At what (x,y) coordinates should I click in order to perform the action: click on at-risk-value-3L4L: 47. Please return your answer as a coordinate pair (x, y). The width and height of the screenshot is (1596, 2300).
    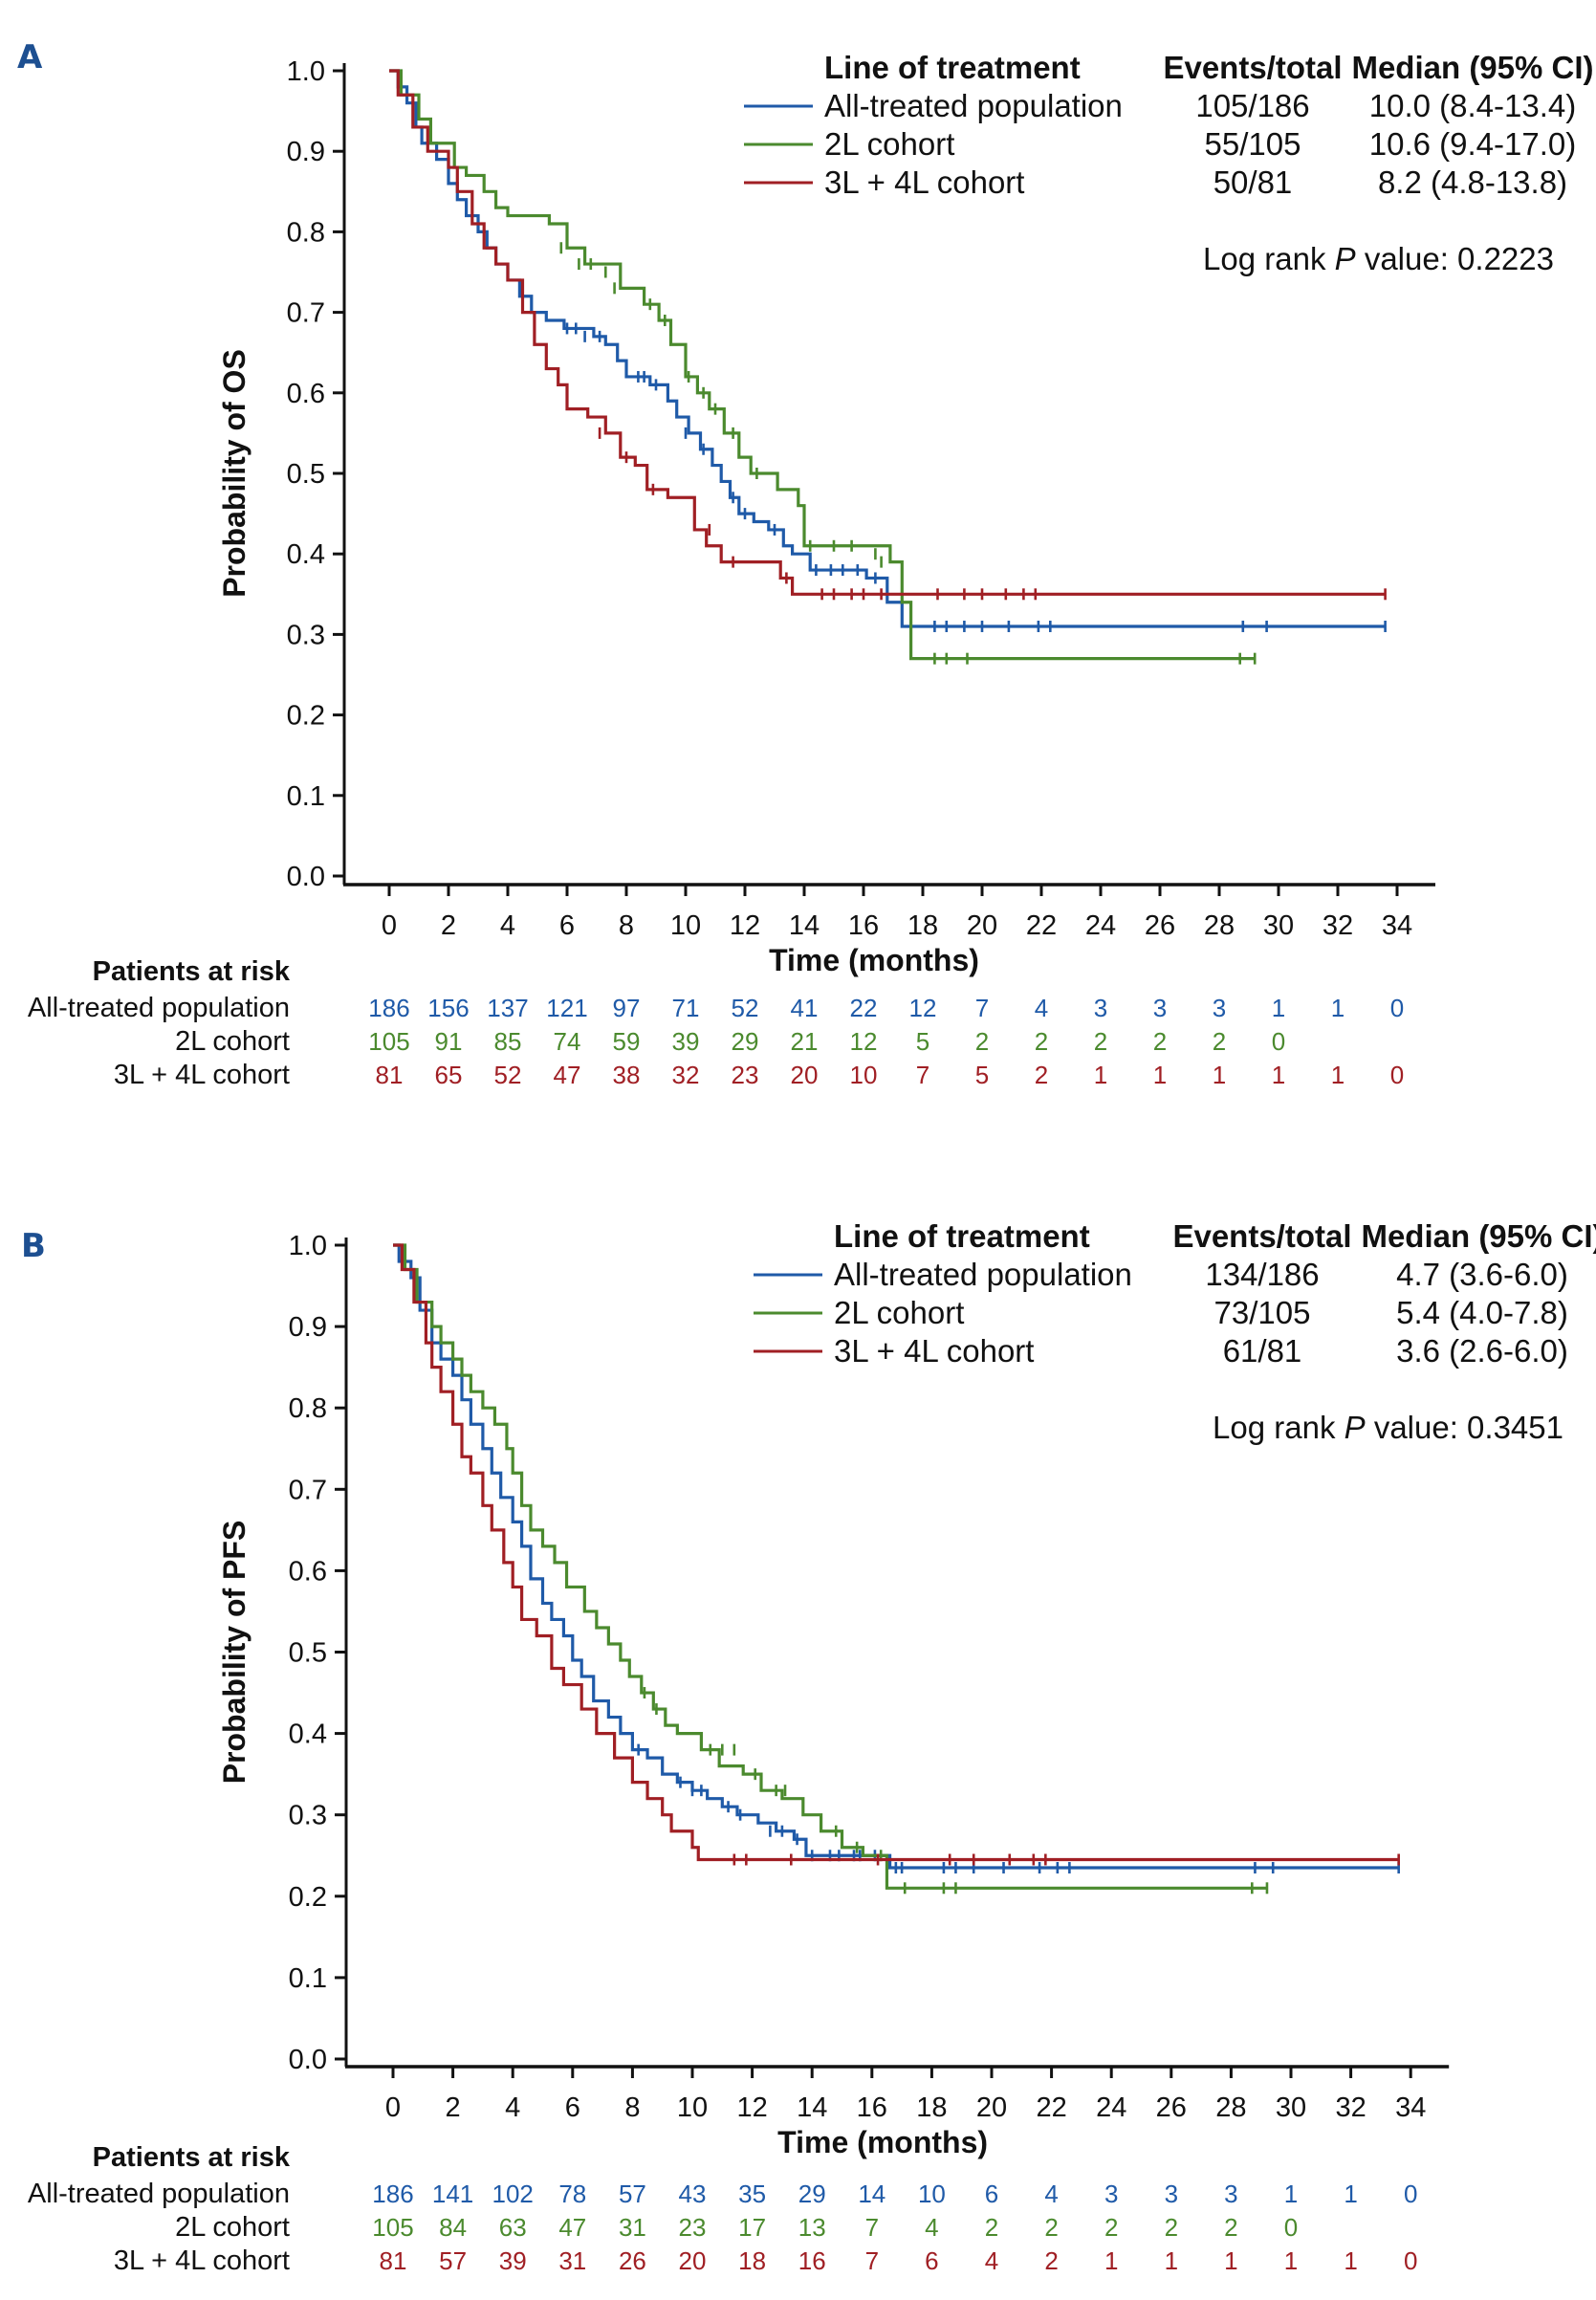
    Looking at the image, I should click on (567, 1075).